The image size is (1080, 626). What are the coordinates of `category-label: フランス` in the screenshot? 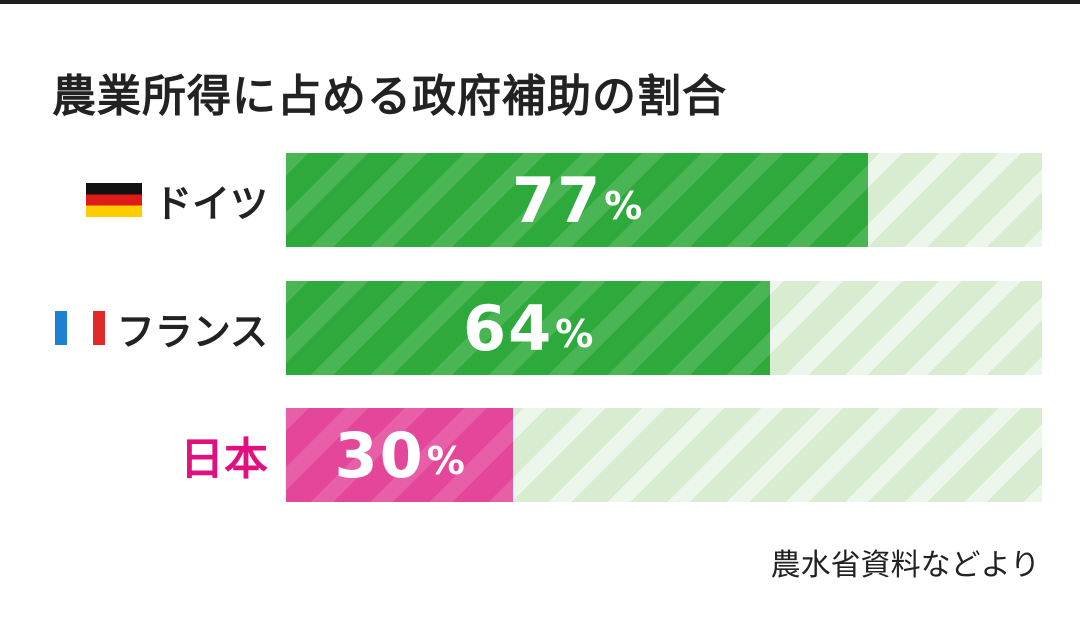 It's located at (192, 331).